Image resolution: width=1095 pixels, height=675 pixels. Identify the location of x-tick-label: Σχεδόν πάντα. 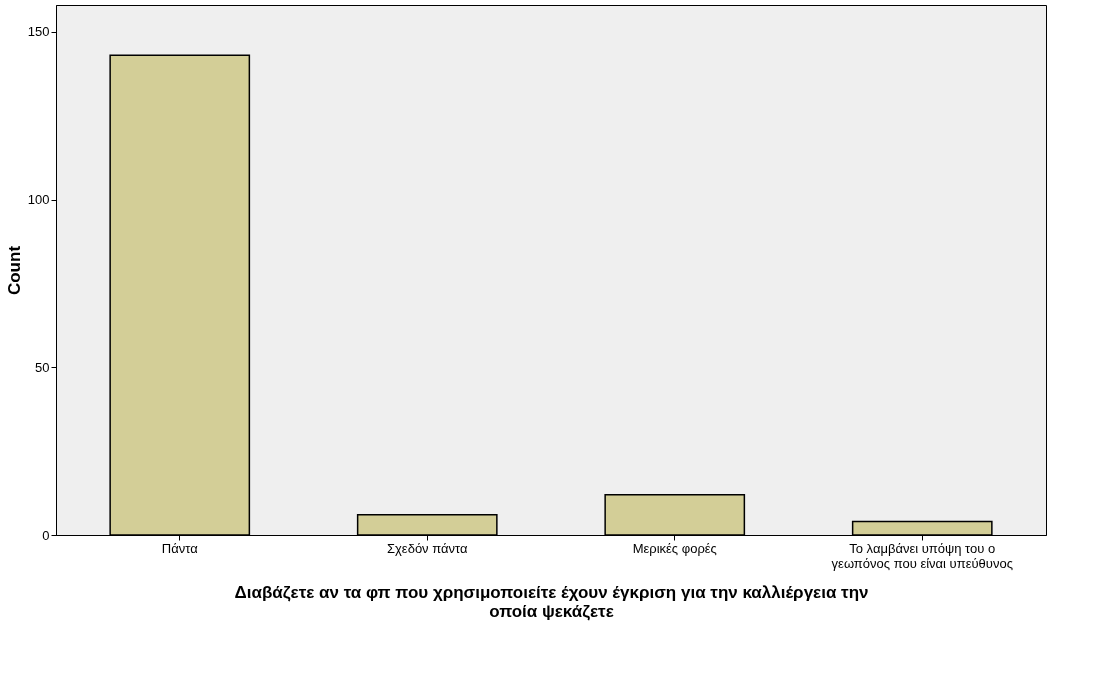
(427, 548).